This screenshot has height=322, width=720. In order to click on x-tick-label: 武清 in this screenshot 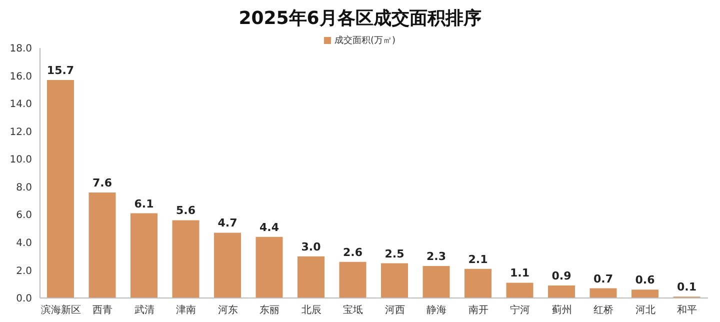, I will do `click(144, 310)`.